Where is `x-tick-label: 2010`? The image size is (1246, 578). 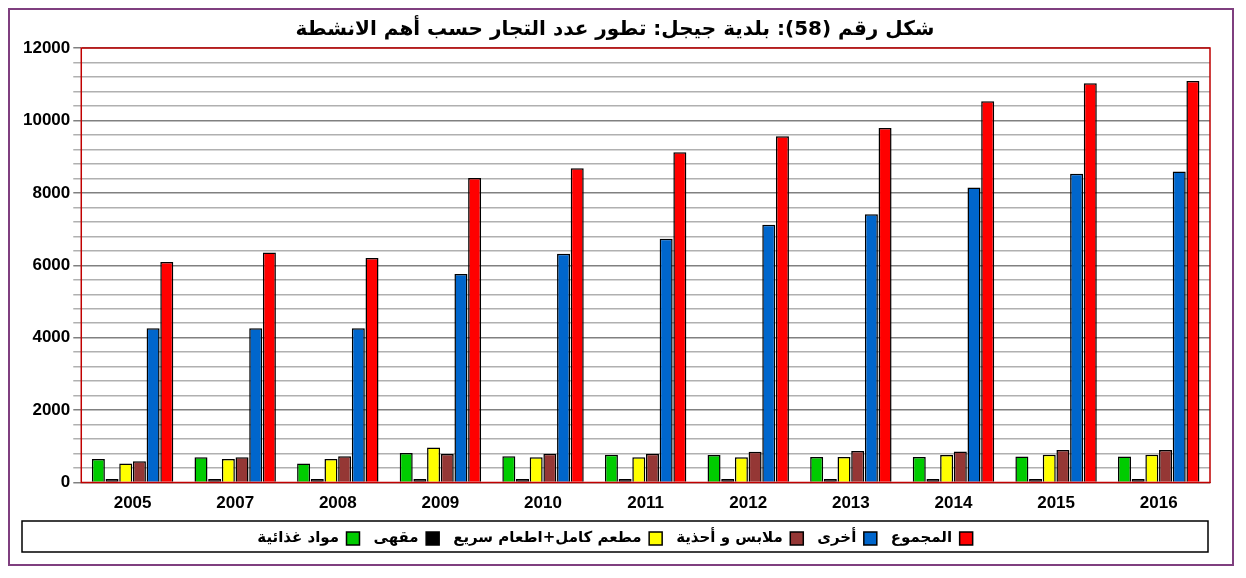
x-tick-label: 2010 is located at coordinates (543, 503).